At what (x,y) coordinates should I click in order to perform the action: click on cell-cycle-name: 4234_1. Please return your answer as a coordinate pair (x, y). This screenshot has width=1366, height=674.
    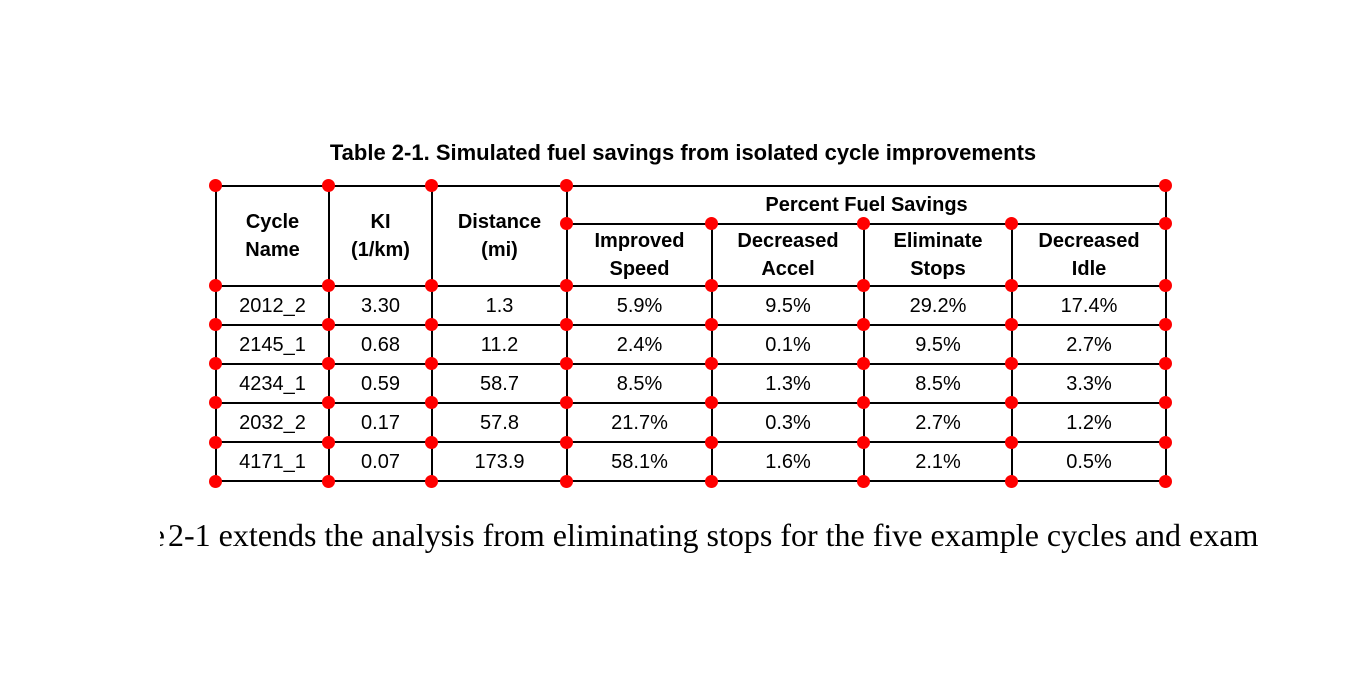
    Looking at the image, I should click on (272, 383).